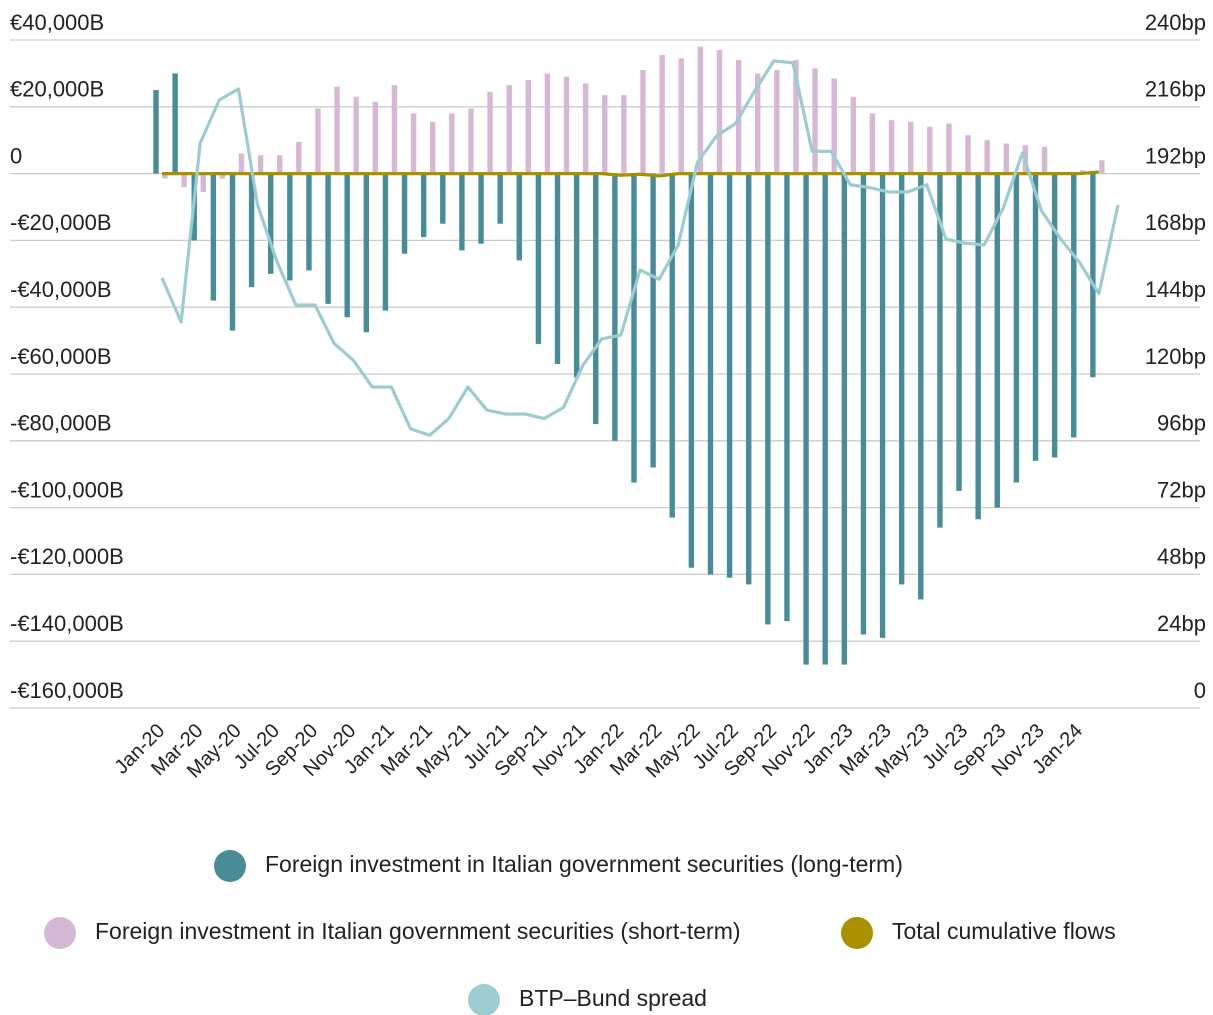 The height and width of the screenshot is (1015, 1213). Describe the element at coordinates (61, 356) in the screenshot. I see `y-tick-label: -€60,000B` at that location.